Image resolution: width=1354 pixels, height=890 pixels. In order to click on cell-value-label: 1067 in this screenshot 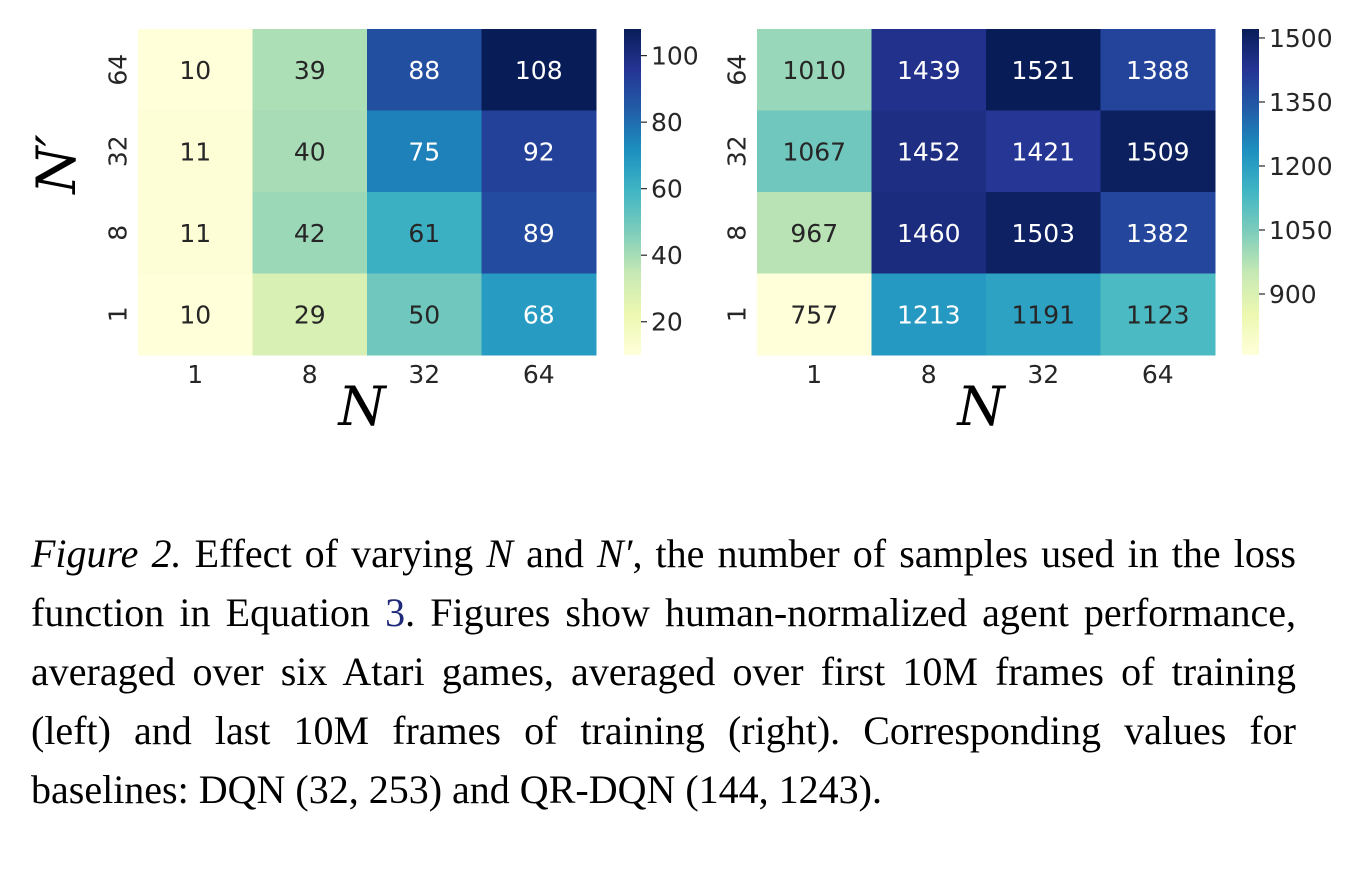, I will do `click(814, 151)`.